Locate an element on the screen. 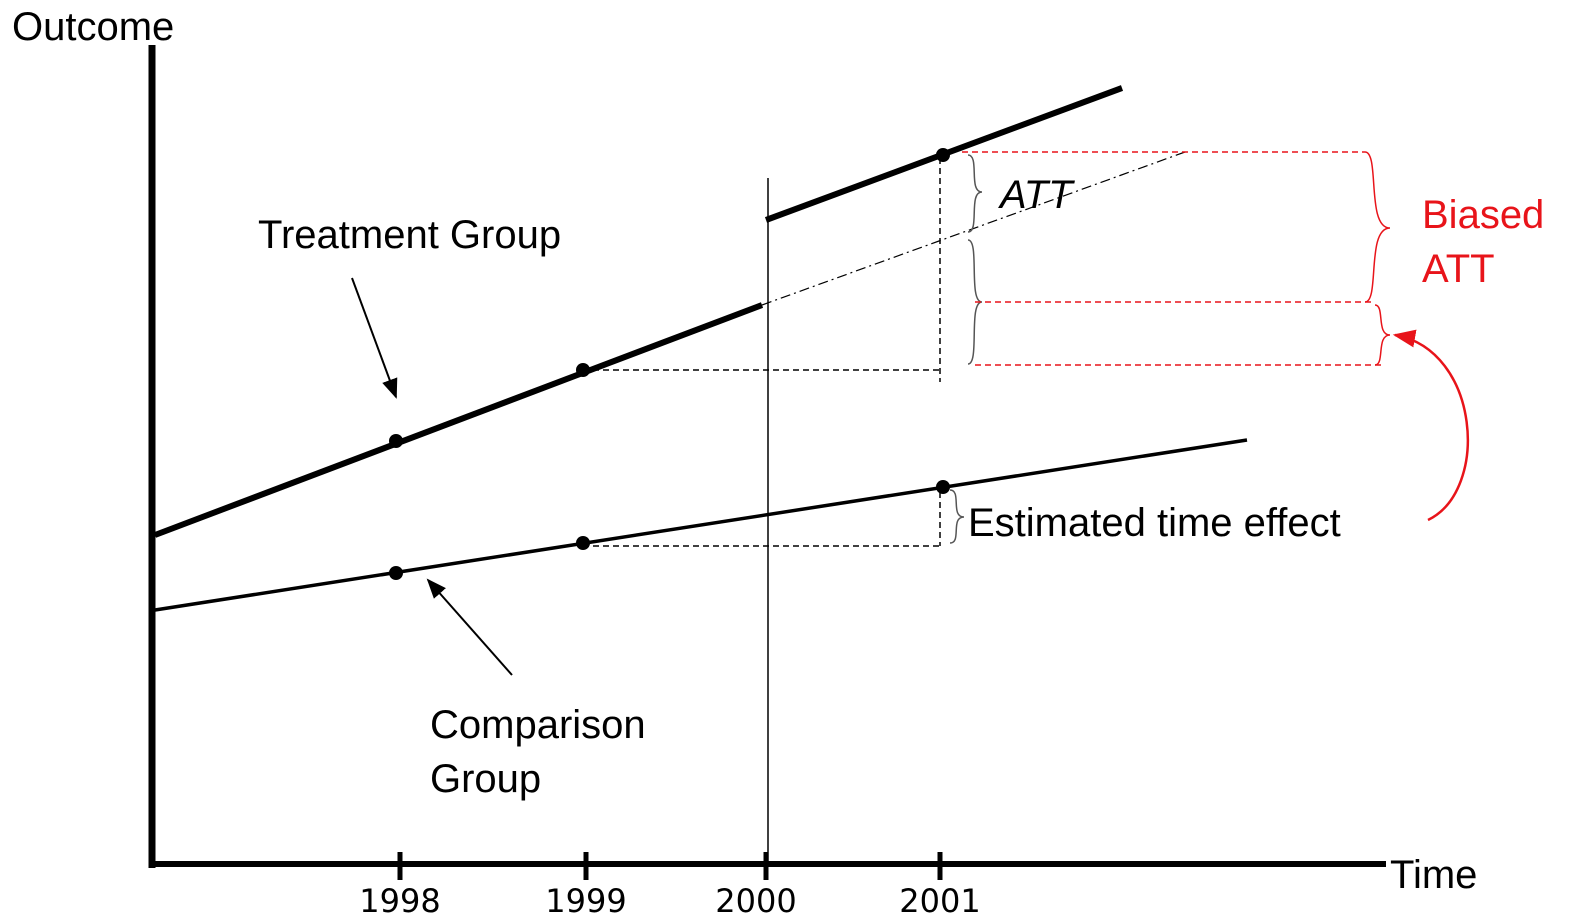 The image size is (1581, 924). guides is located at coordinates (762, 352).